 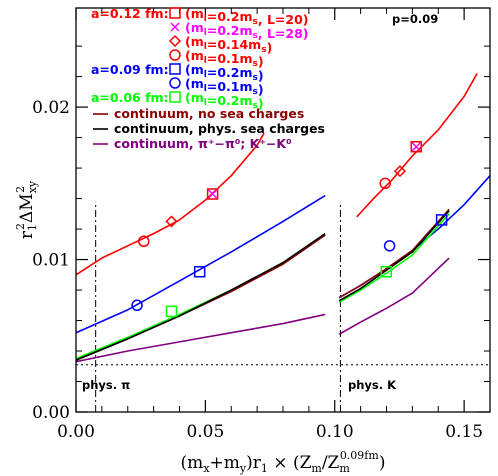 What do you see at coordinates (205, 432) in the screenshot?
I see `x-tick-label: 0.05` at bounding box center [205, 432].